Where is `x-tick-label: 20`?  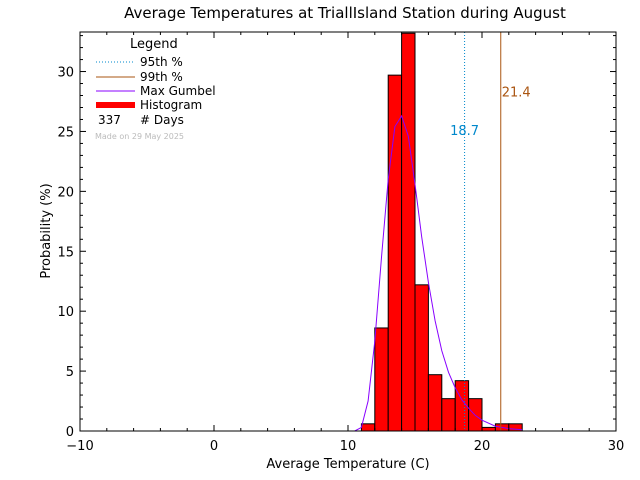 x-tick-label: 20 is located at coordinates (482, 446).